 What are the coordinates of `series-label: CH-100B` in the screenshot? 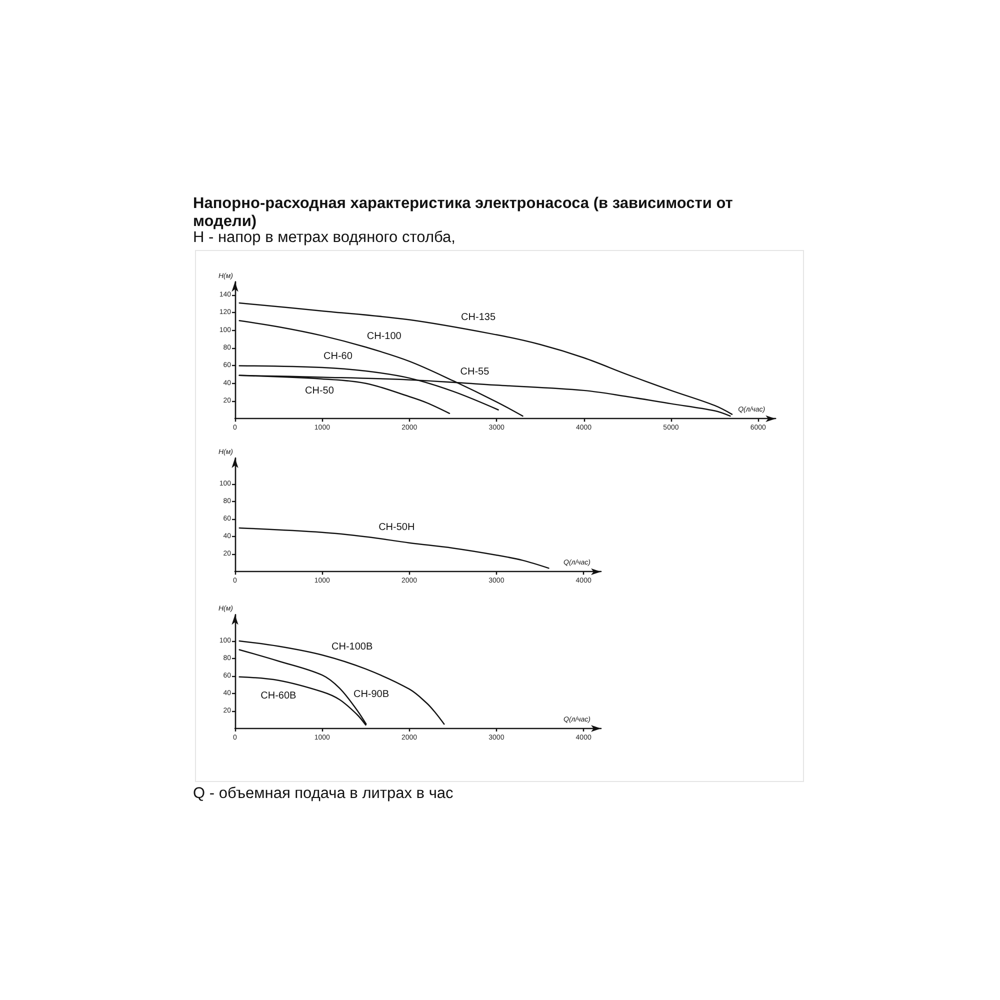 It's located at (352, 646).